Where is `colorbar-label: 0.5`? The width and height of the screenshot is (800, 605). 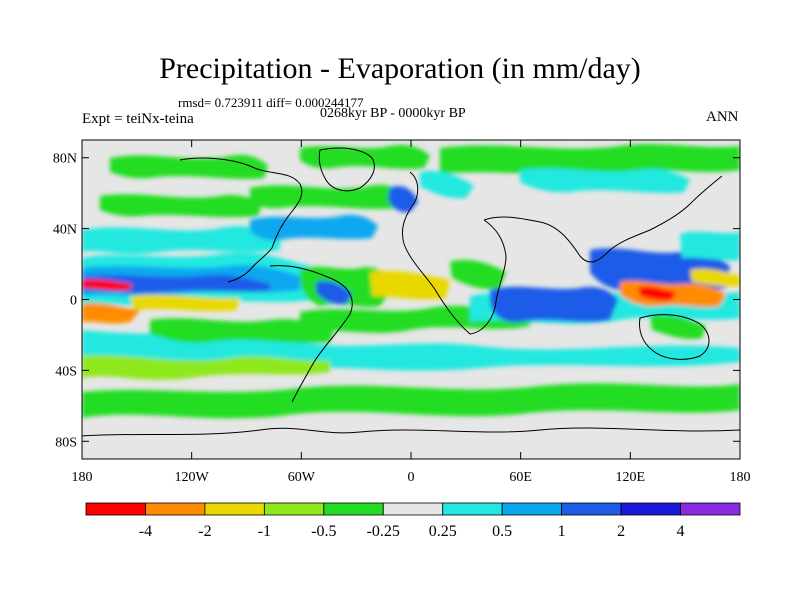 colorbar-label: 0.5 is located at coordinates (502, 531).